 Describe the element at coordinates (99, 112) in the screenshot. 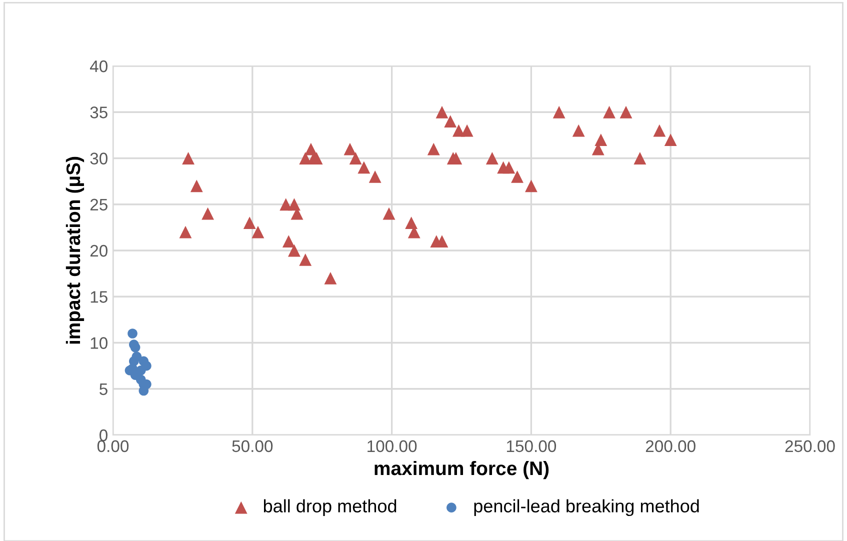

I see `y-tick-label: 35` at that location.